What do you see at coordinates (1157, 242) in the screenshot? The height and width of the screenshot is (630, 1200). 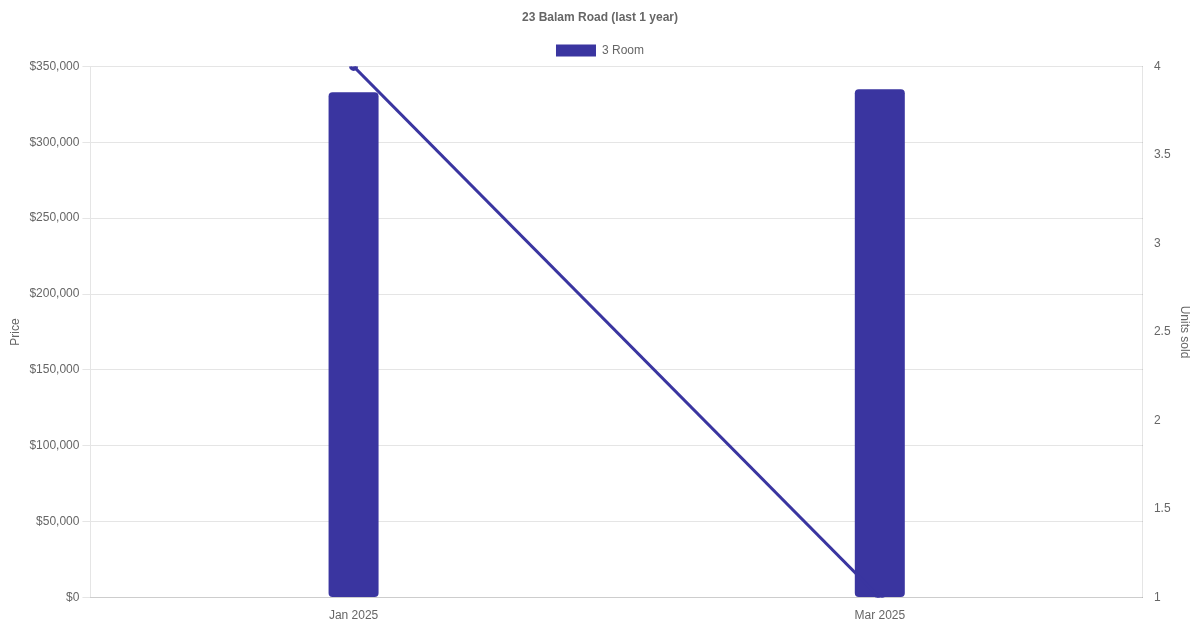 I see `y2-tick-label: 3` at bounding box center [1157, 242].